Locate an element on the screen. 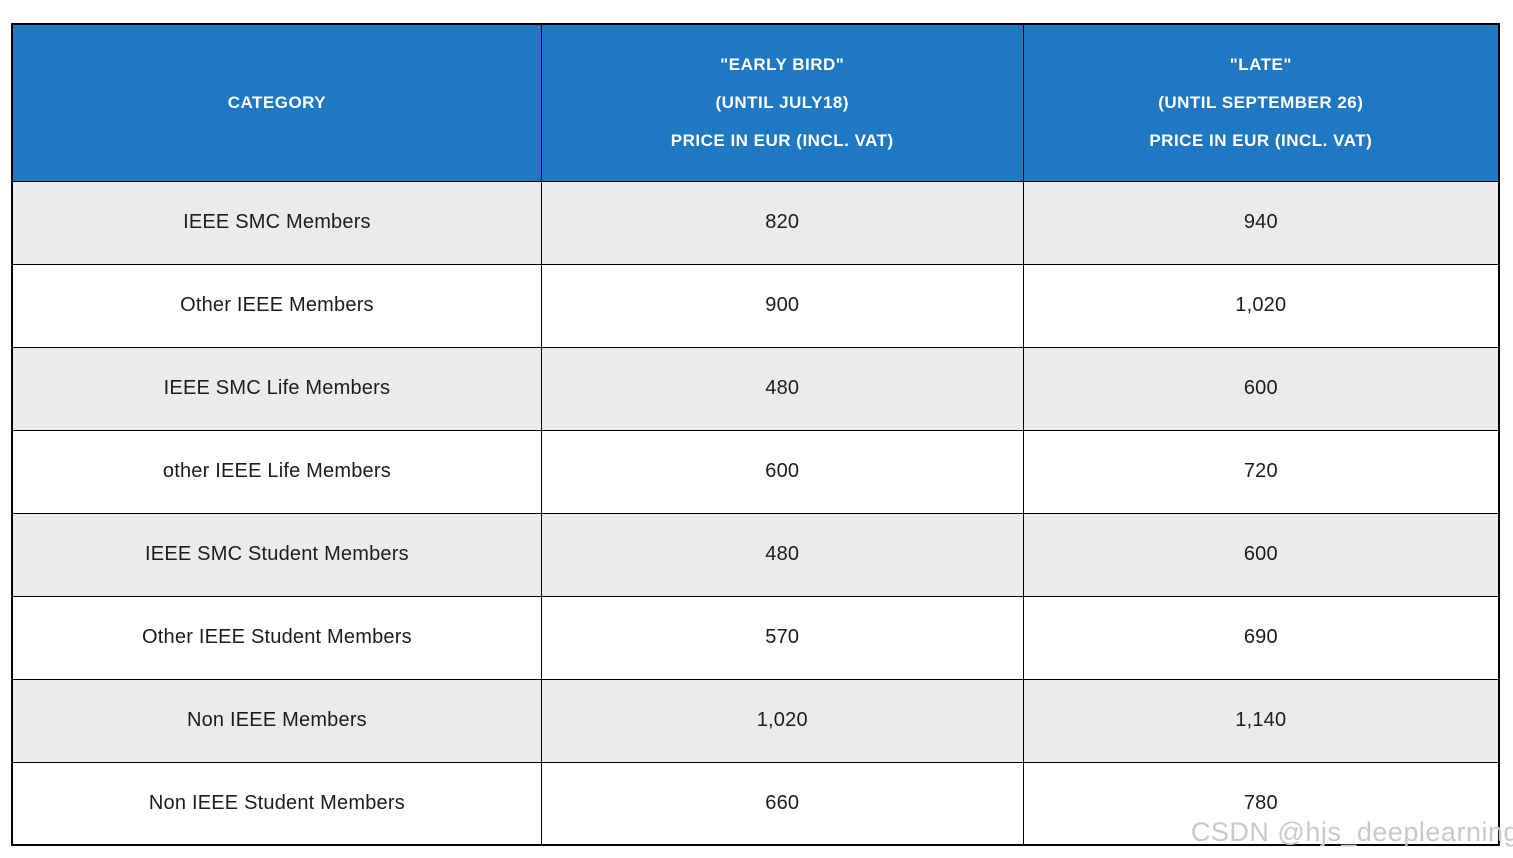 The width and height of the screenshot is (1513, 858). late-price-cell: 720 is located at coordinates (1261, 471).